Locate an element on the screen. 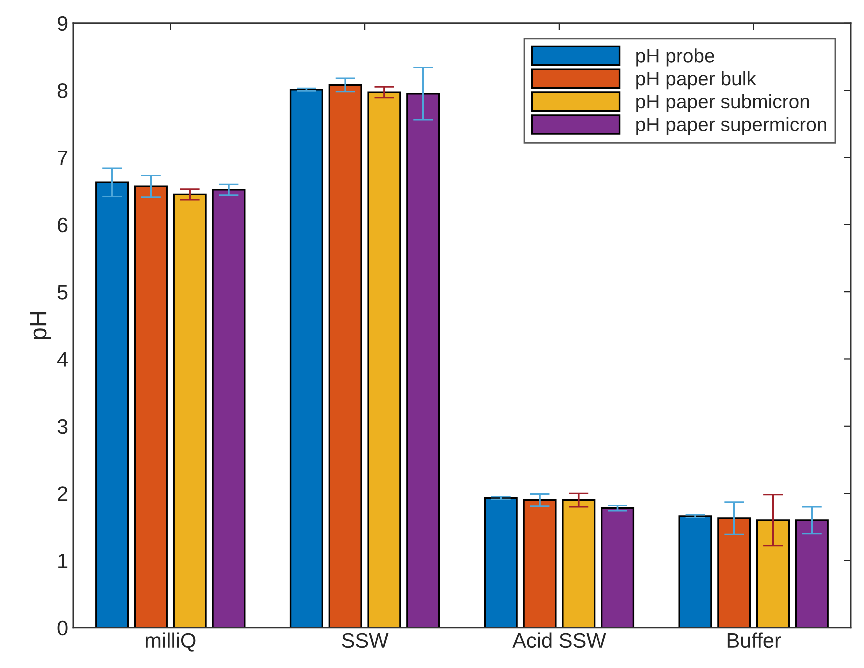 The width and height of the screenshot is (864, 668). x-tick-label: milliQ is located at coordinates (171, 642).